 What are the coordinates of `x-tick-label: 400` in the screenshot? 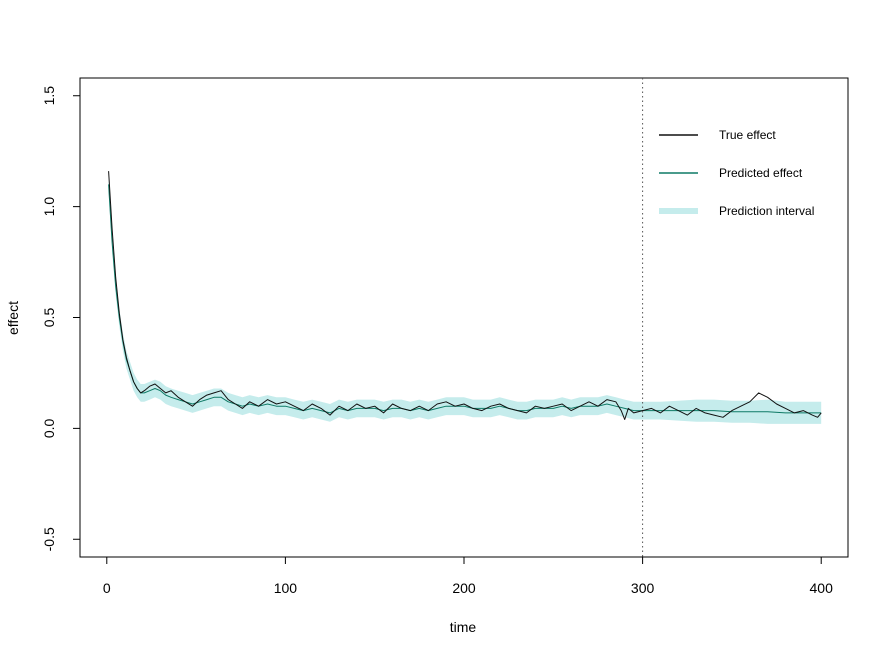 It's located at (822, 588).